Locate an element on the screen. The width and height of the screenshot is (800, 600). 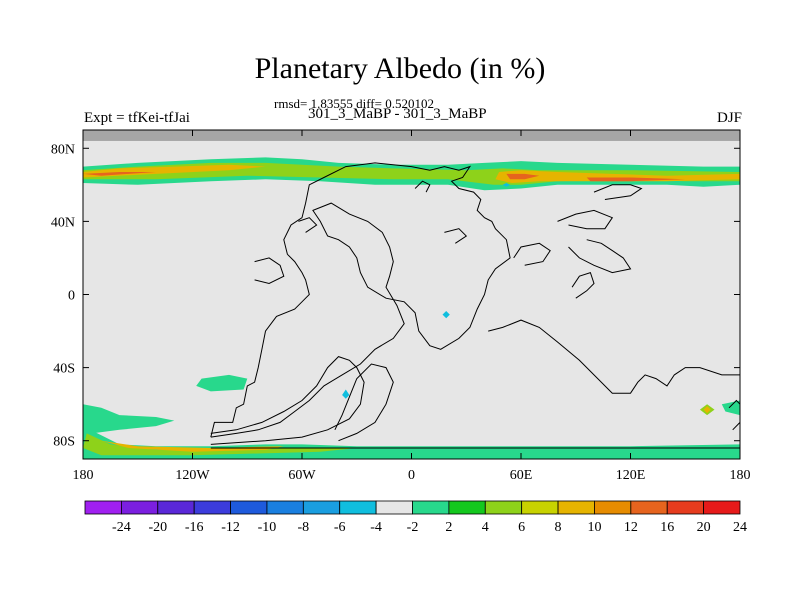
colorbar-label: -24 is located at coordinates (121, 527).